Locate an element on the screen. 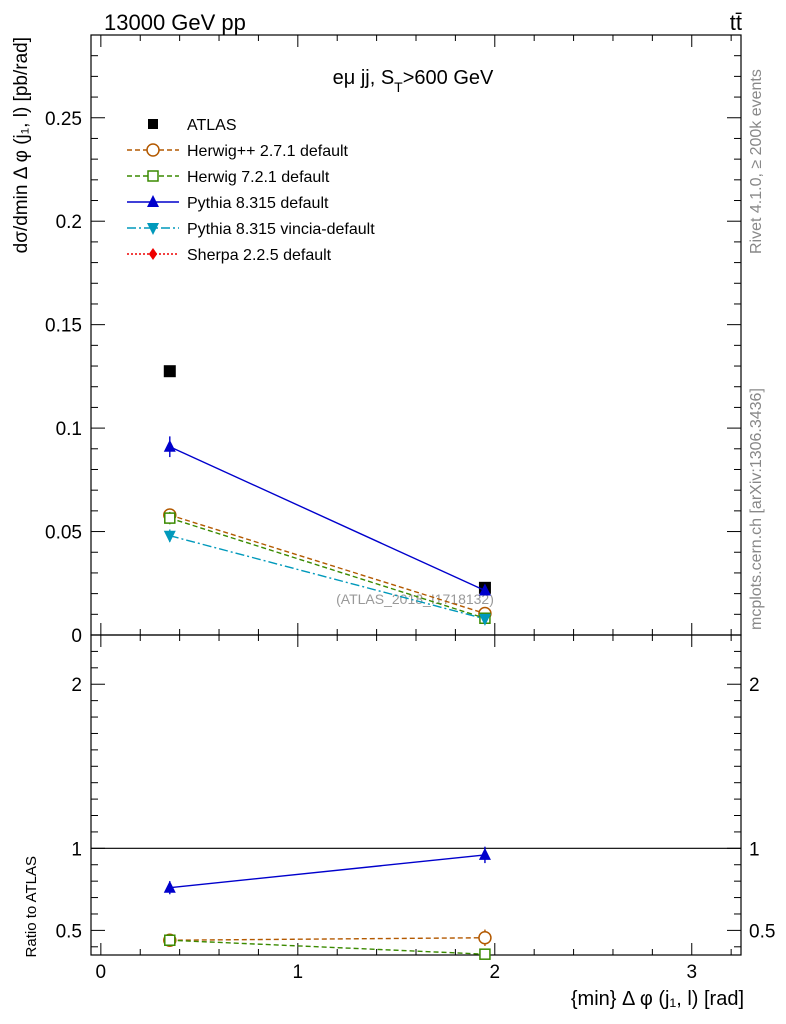 This screenshot has height=1024, width=786. title-main: eμ jj, S is located at coordinates (364, 78).